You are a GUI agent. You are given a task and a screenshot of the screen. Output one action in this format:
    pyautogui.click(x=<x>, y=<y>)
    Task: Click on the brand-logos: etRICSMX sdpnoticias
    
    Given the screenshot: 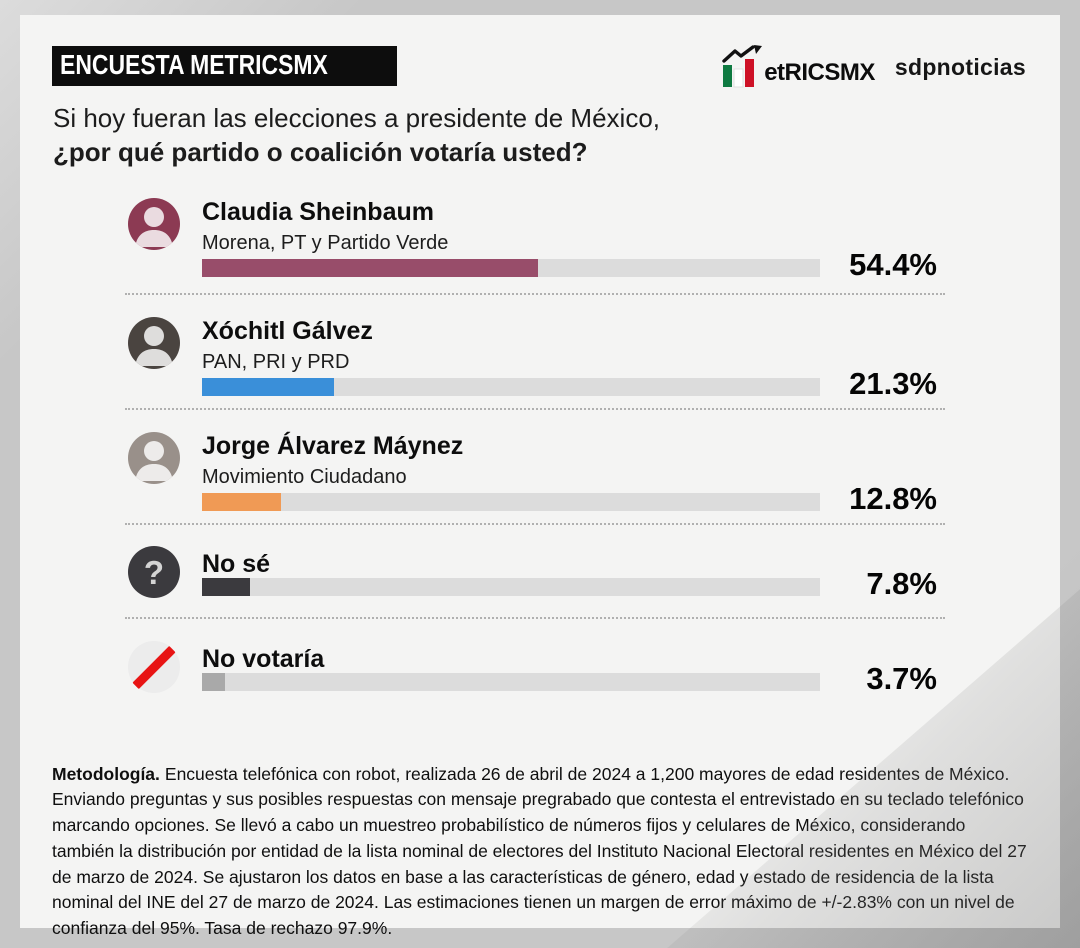 What is the action you would take?
    pyautogui.click(x=873, y=67)
    